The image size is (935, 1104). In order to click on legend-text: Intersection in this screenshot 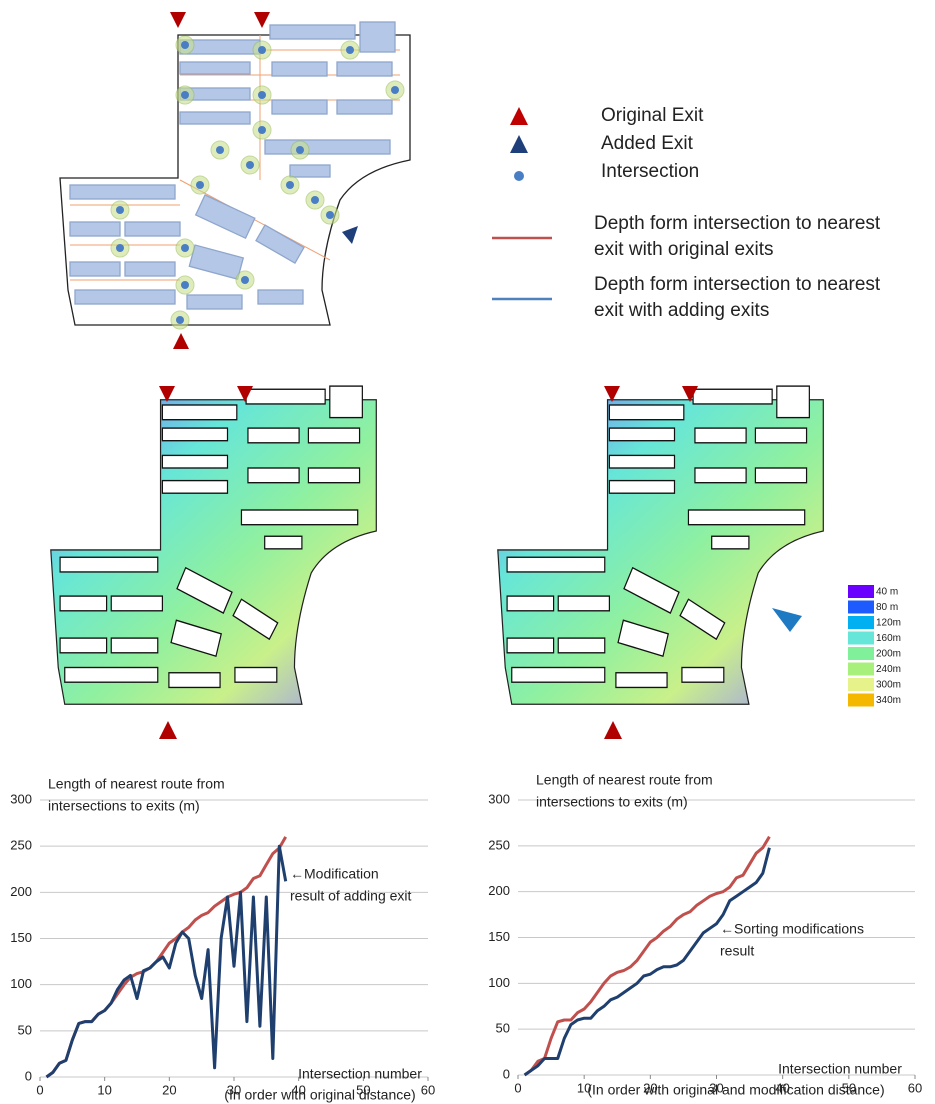, I will do `click(650, 171)`.